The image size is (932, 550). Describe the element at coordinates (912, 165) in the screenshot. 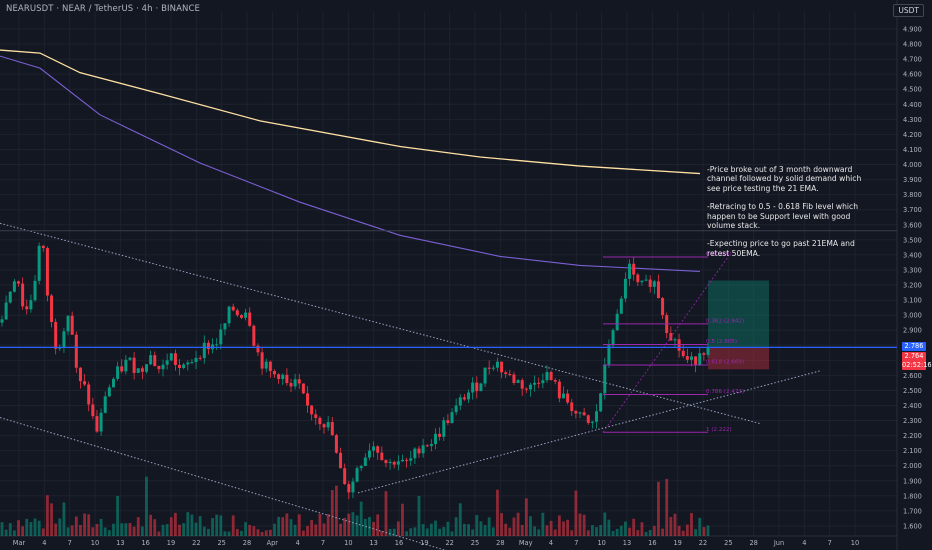

I see `price-tick-label: 4.000` at that location.